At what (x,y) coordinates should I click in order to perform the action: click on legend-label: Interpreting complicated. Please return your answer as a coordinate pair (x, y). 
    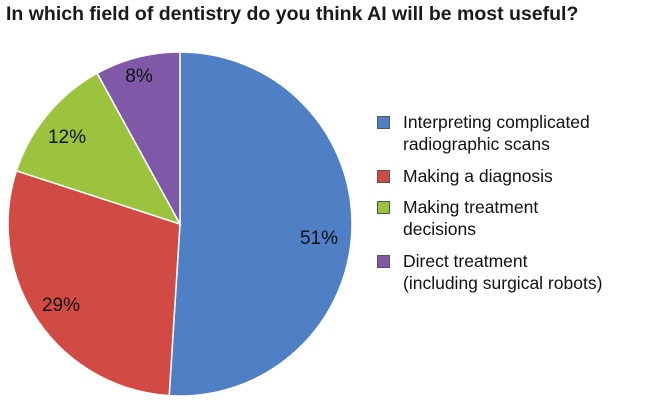
    Looking at the image, I should click on (496, 122).